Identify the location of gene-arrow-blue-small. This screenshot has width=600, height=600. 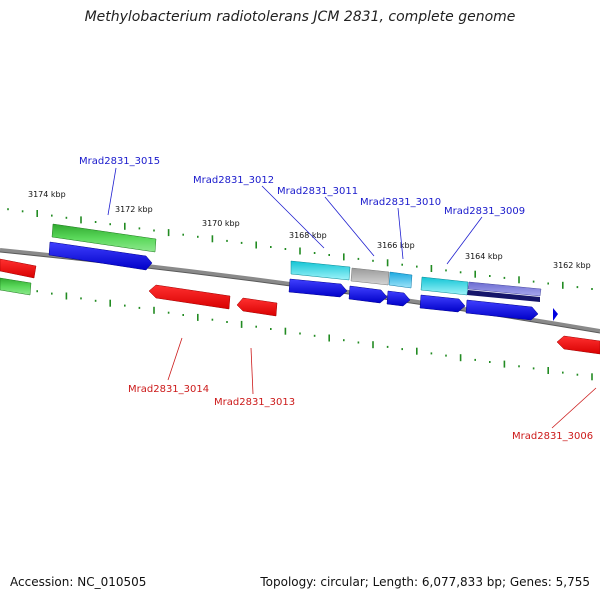
(555, 314).